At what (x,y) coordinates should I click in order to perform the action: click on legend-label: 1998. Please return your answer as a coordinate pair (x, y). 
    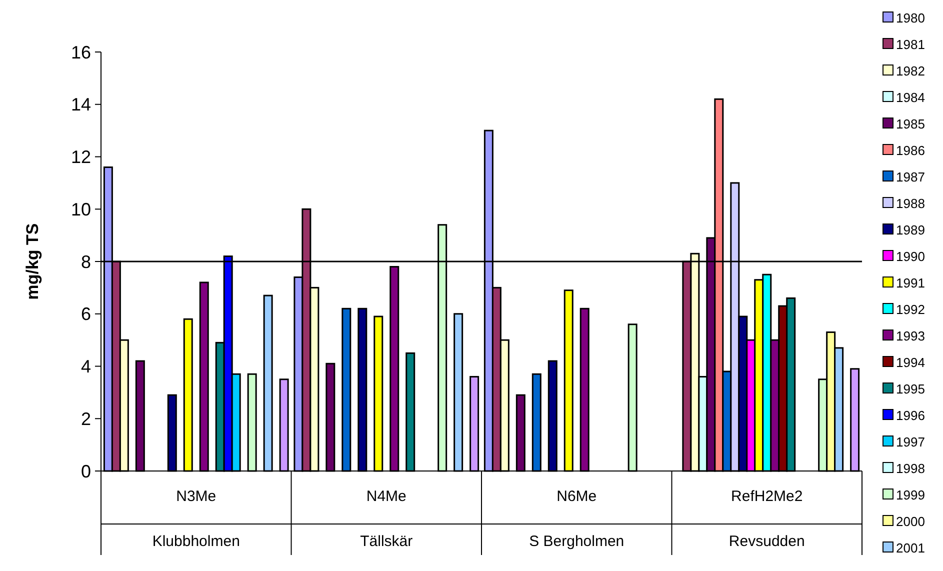
    Looking at the image, I should click on (910, 468).